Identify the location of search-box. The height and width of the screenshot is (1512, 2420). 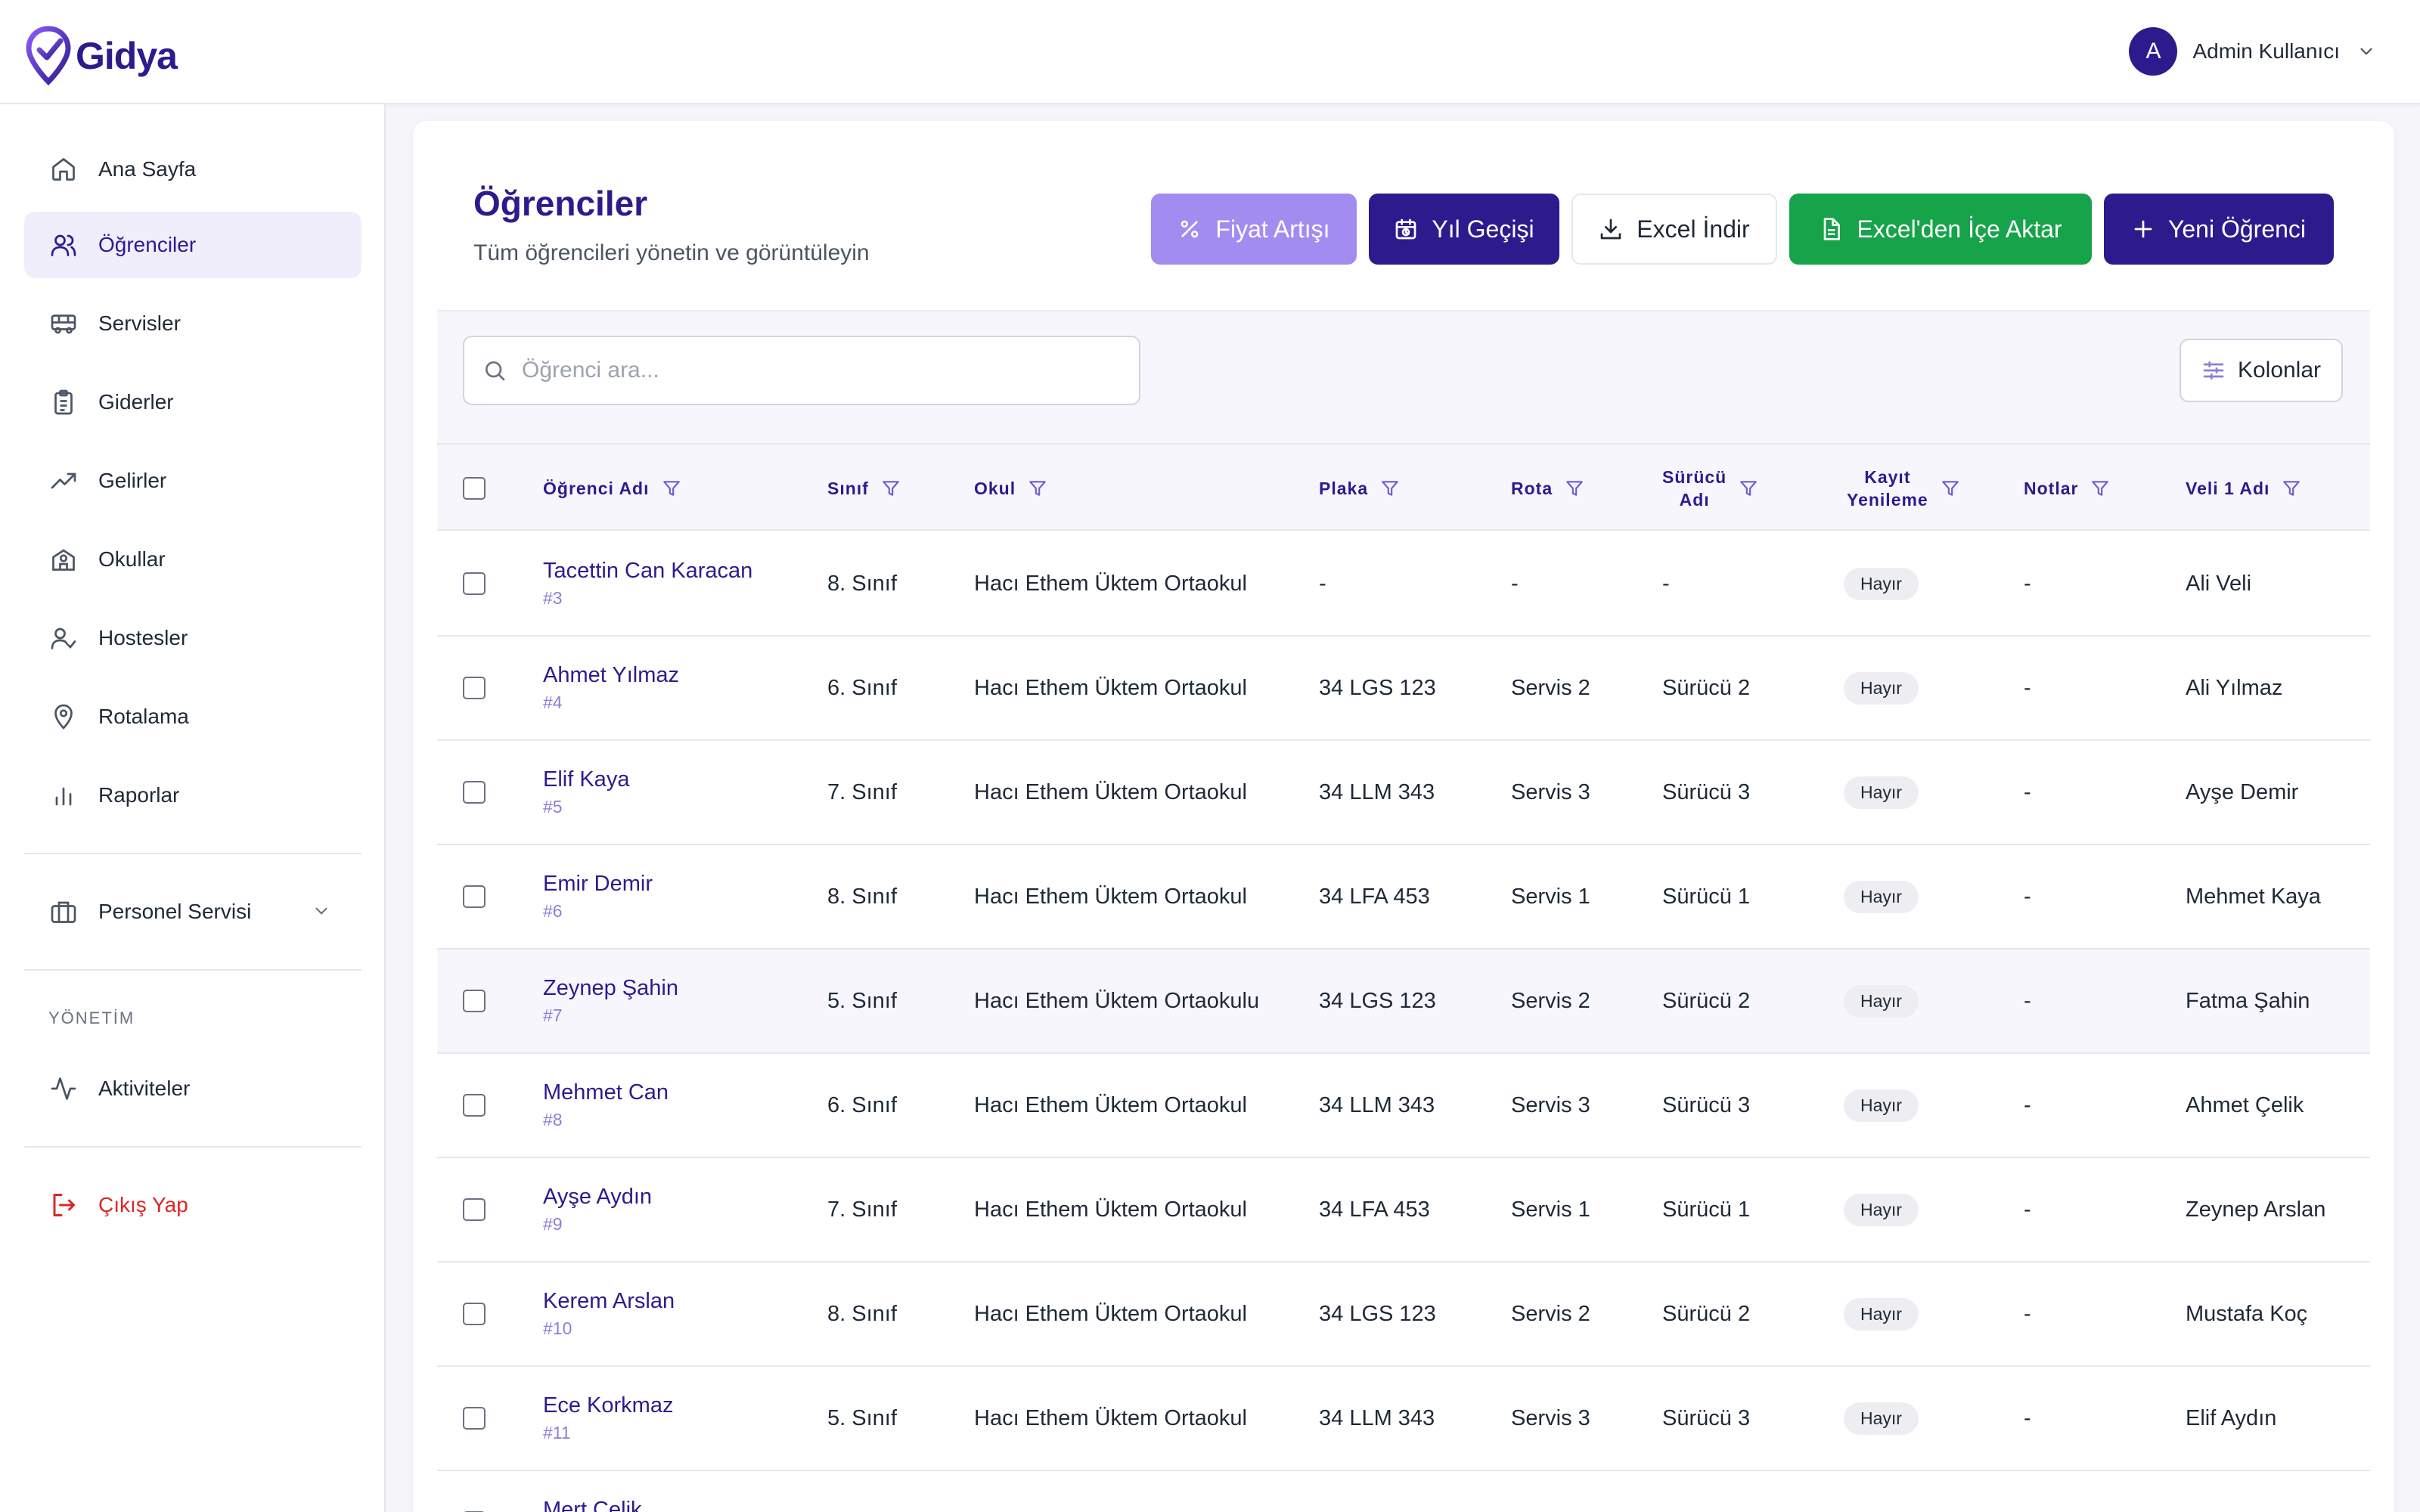
(801, 371).